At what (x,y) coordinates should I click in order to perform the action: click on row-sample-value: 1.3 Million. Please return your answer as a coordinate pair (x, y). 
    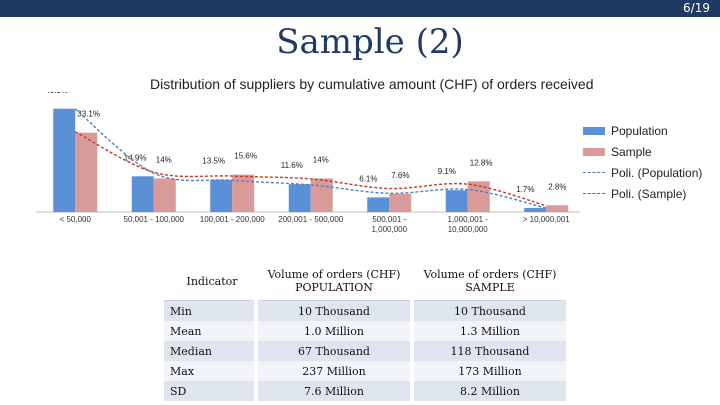
    Looking at the image, I should click on (488, 331).